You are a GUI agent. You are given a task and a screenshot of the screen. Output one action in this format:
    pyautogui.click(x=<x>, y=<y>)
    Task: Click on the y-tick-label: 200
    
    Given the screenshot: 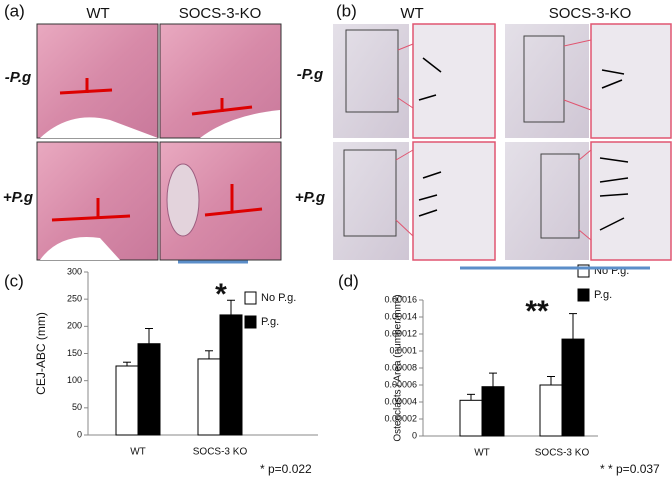 What is the action you would take?
    pyautogui.click(x=74, y=326)
    